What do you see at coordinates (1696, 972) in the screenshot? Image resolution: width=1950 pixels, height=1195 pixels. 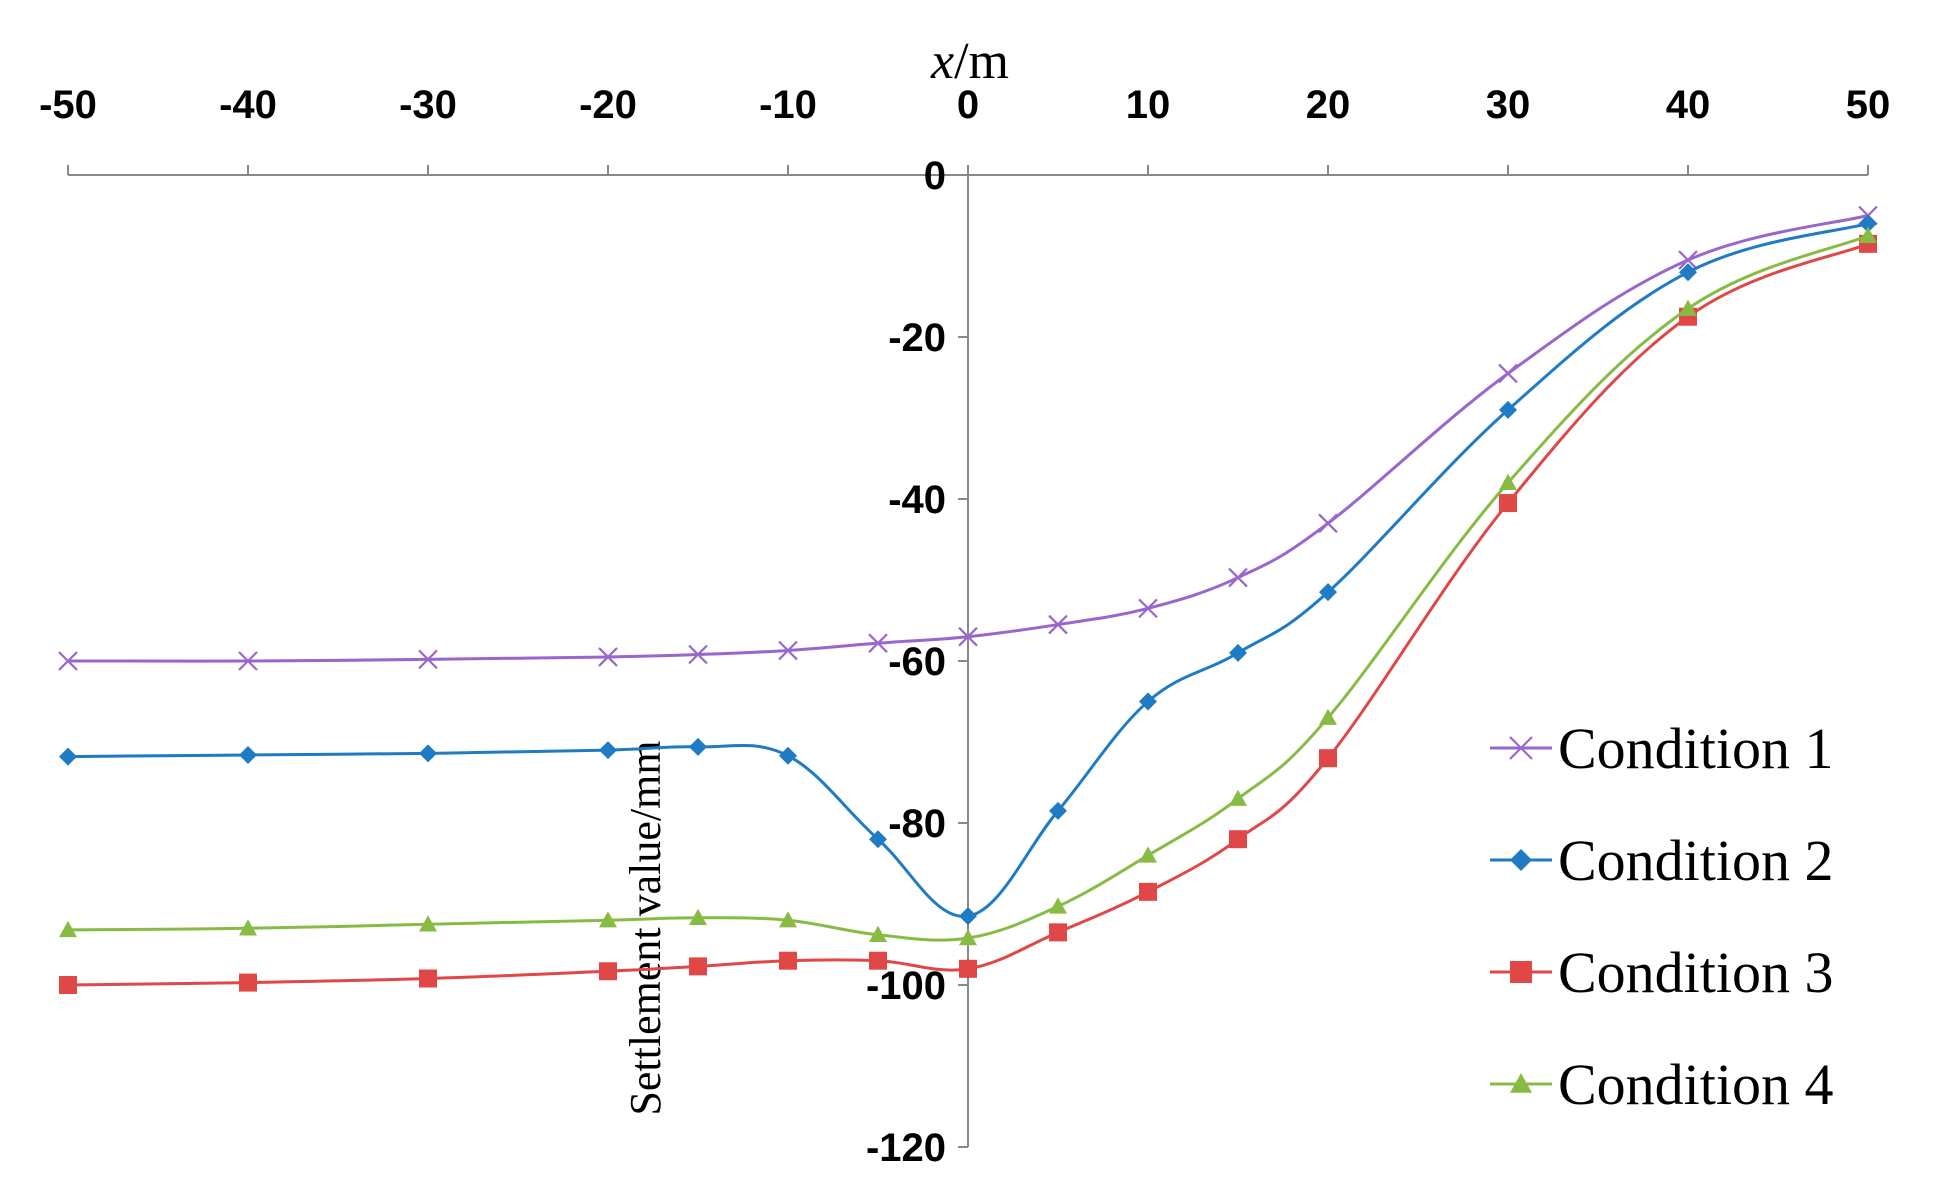 I see `legend-label: Condition 3` at bounding box center [1696, 972].